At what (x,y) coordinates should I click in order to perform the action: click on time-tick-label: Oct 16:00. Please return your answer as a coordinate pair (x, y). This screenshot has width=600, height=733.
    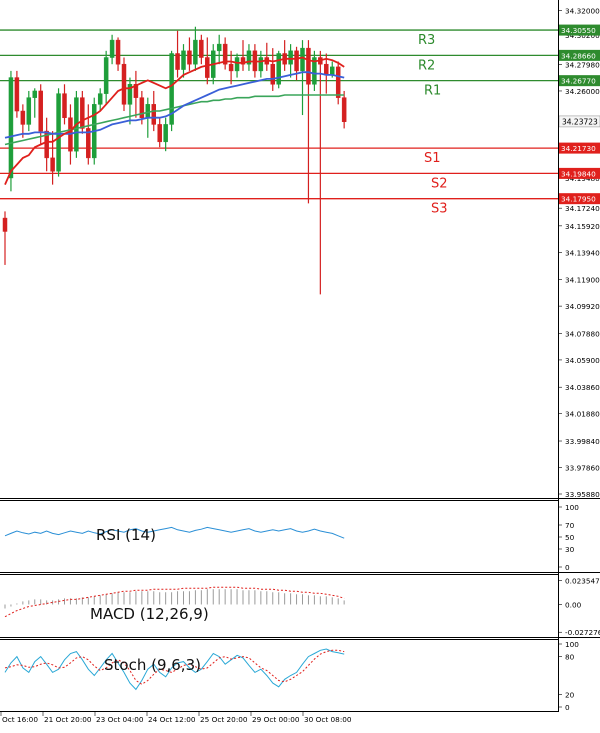
    Looking at the image, I should click on (20, 719).